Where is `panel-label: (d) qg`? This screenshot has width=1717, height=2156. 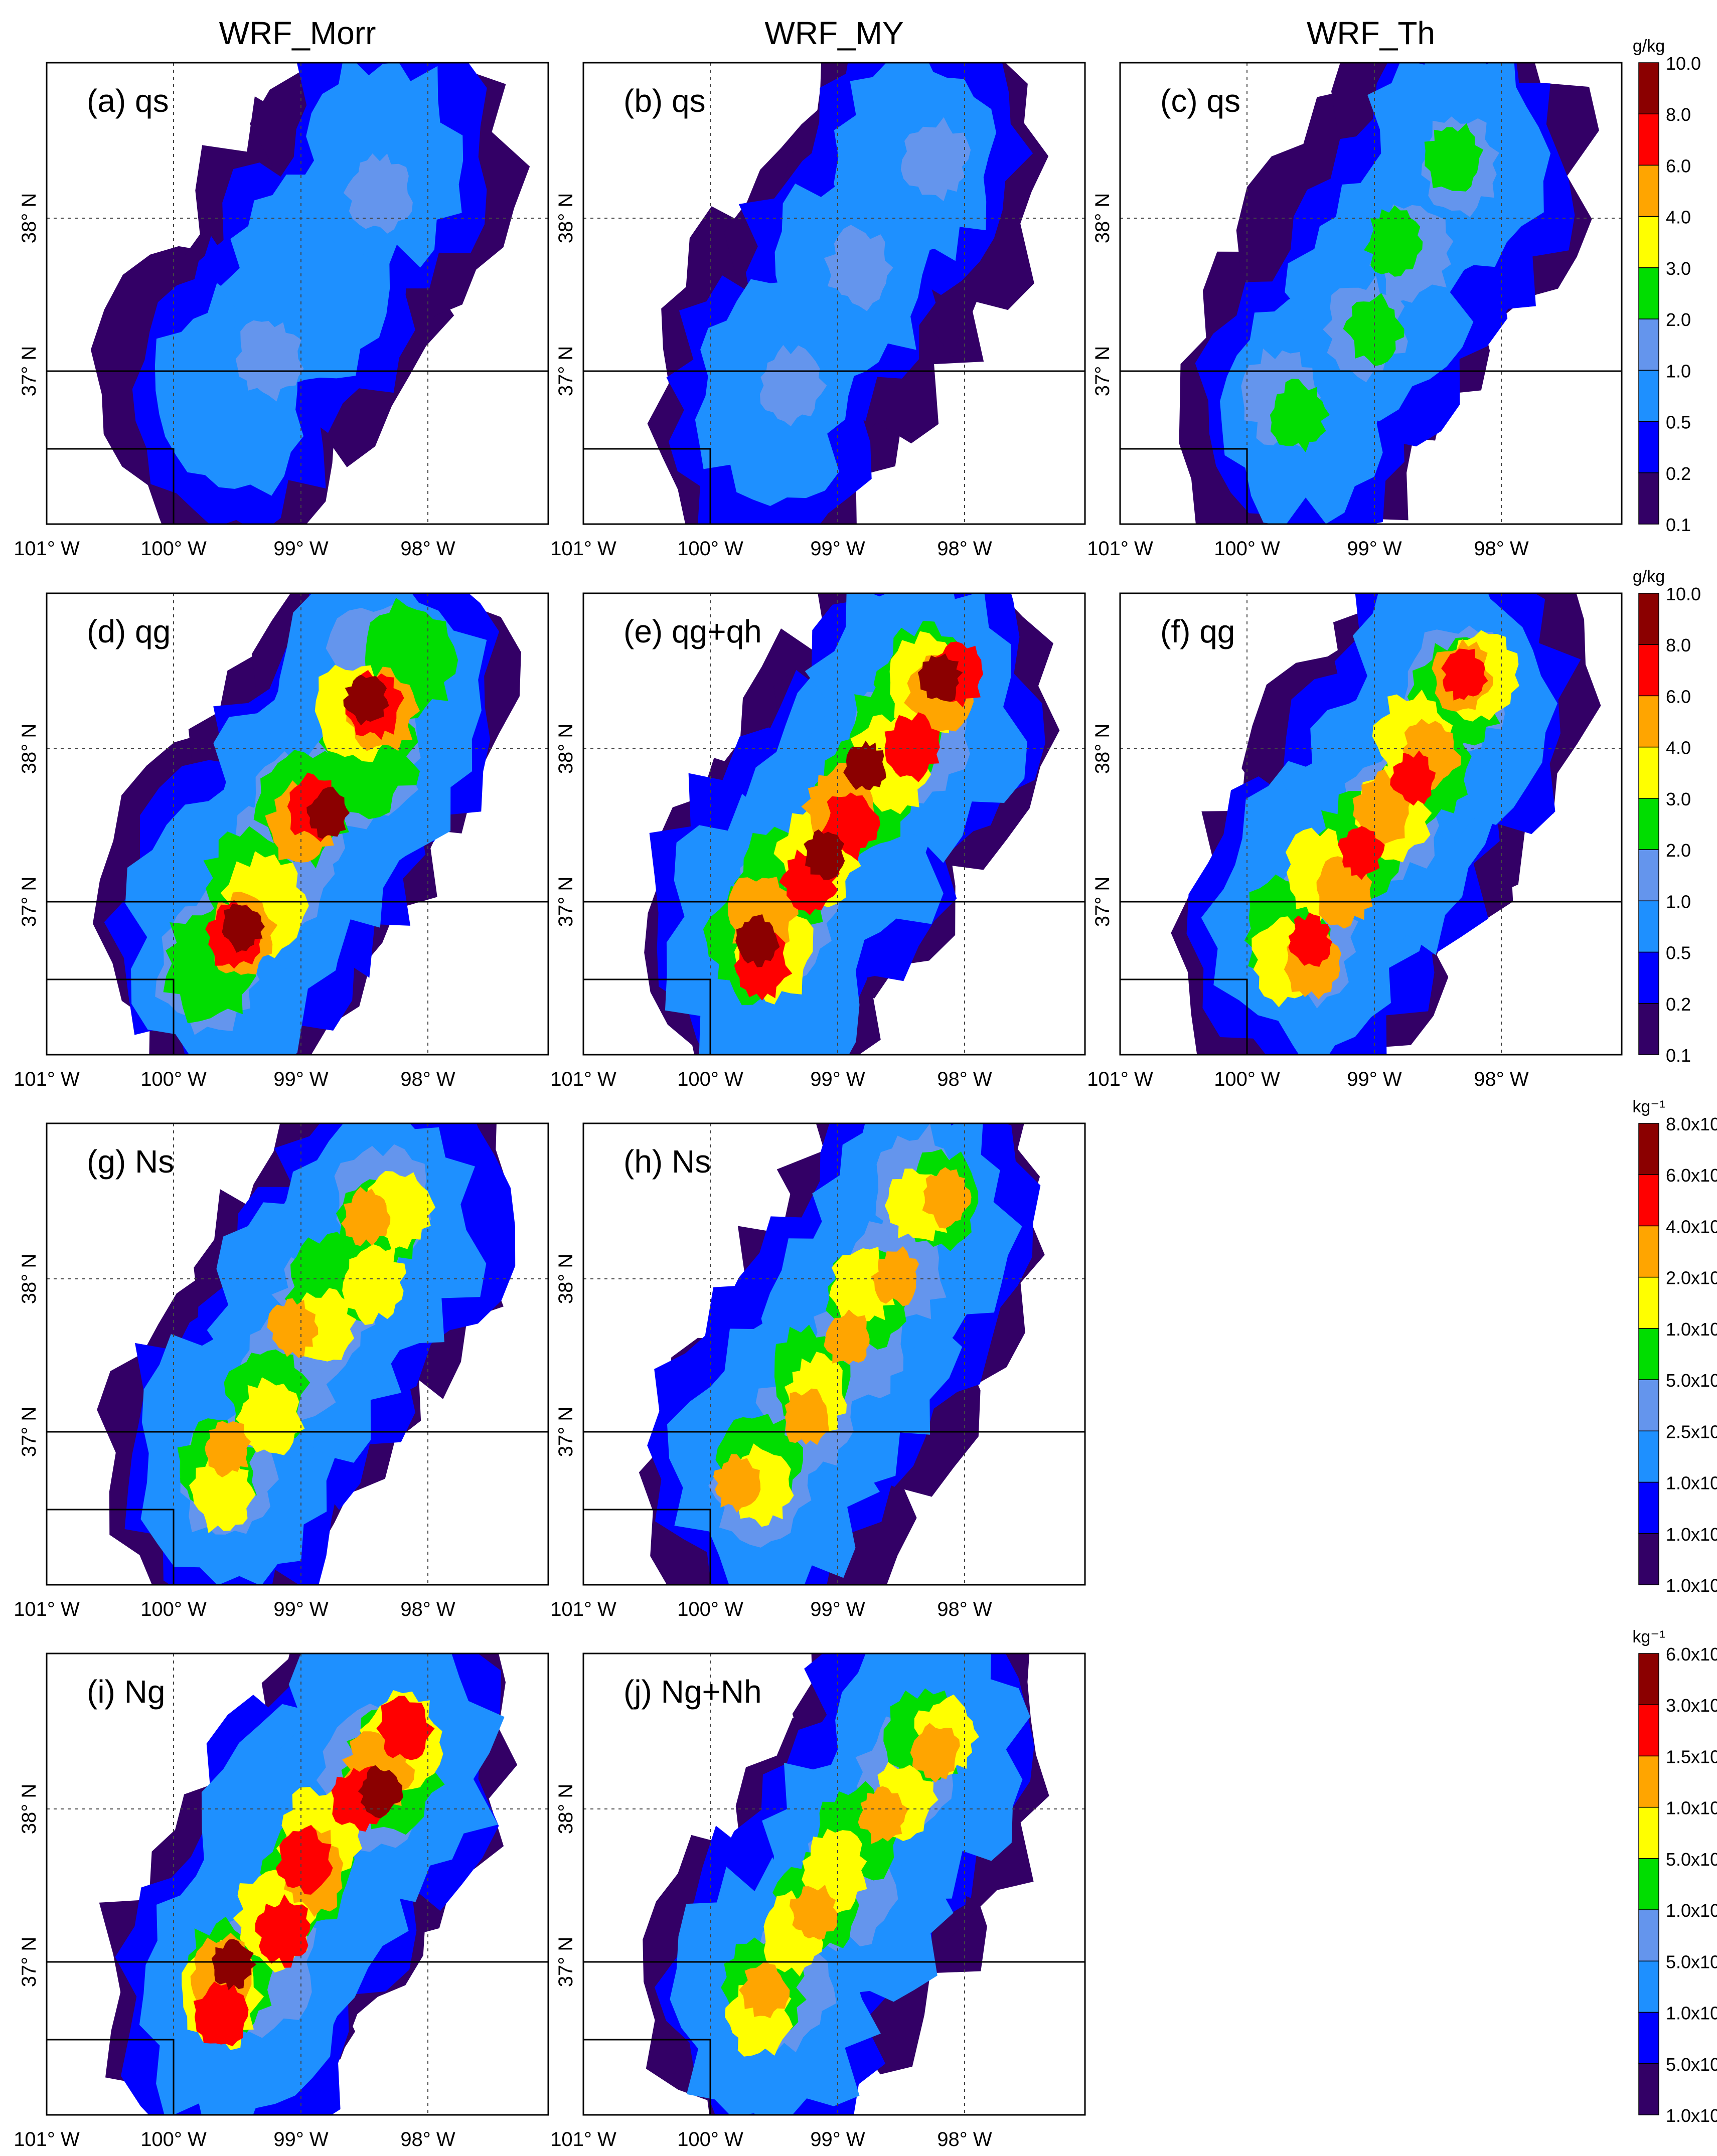 panel-label: (d) qg is located at coordinates (129, 631).